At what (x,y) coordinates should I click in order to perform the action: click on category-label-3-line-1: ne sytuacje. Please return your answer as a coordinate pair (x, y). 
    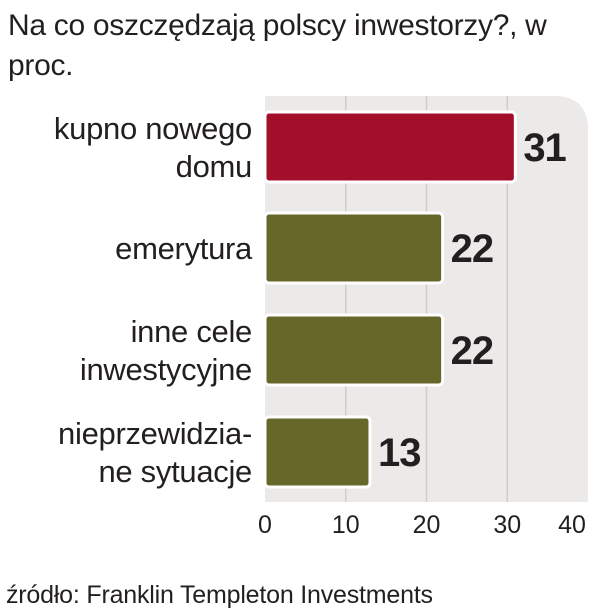
    Looking at the image, I should click on (175, 471).